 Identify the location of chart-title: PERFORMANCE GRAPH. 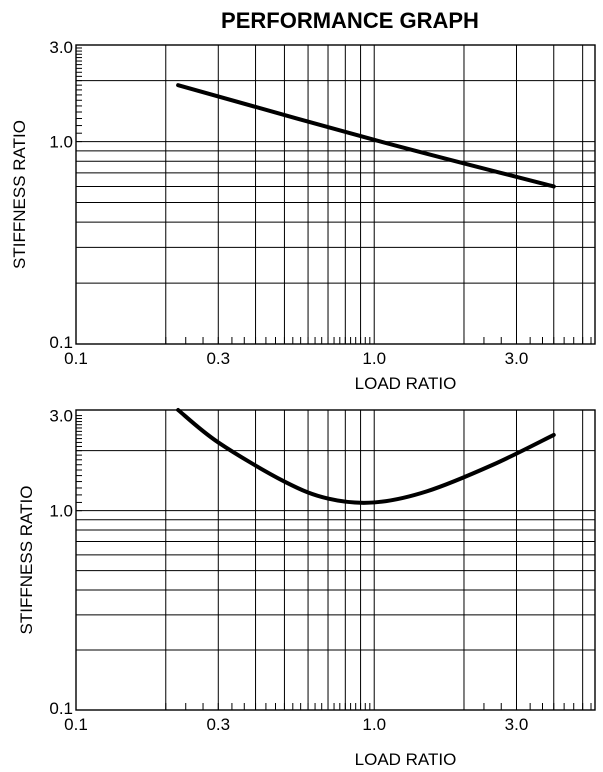
(350, 20).